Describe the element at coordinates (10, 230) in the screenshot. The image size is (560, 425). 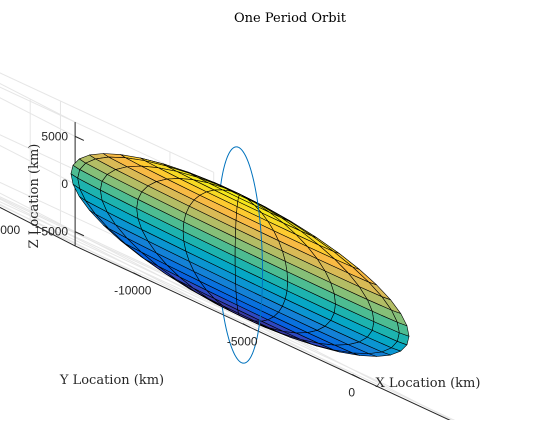
I see `y-tick-label: -5000` at that location.